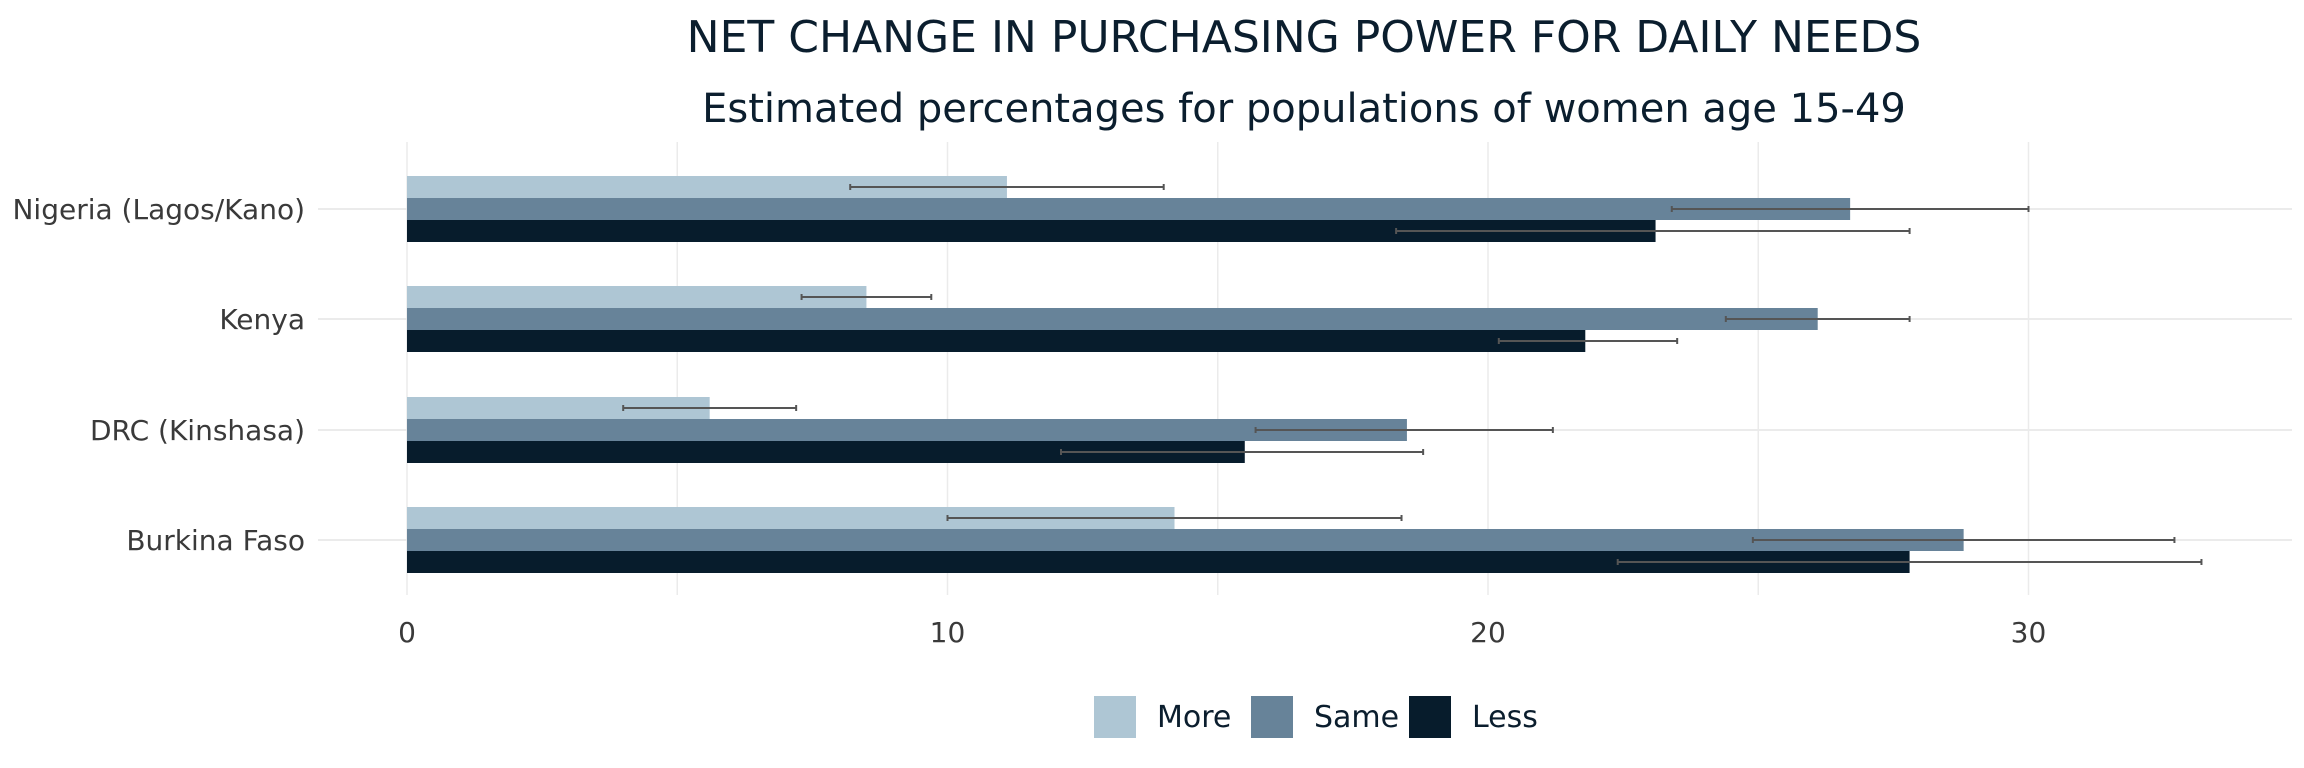  I want to click on legend-item-same: Same, so click(1325, 717).